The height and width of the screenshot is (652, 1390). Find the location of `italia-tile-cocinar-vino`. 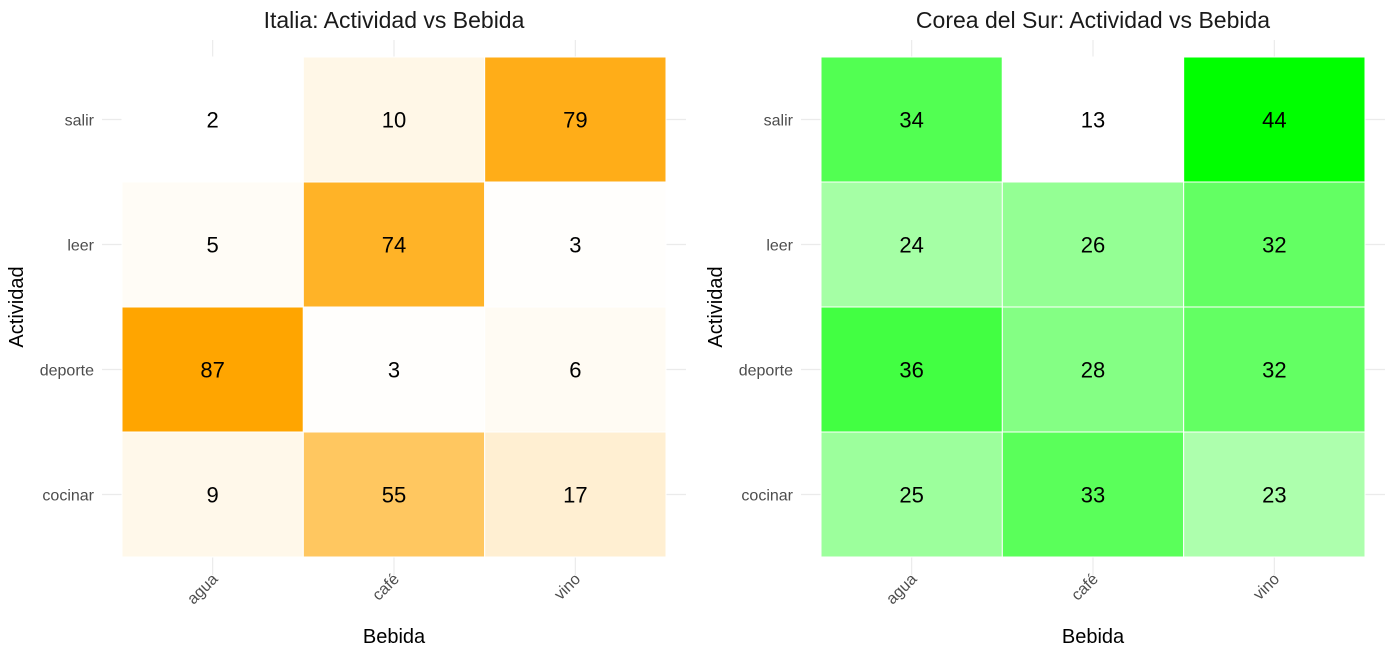

italia-tile-cocinar-vino is located at coordinates (575, 494).